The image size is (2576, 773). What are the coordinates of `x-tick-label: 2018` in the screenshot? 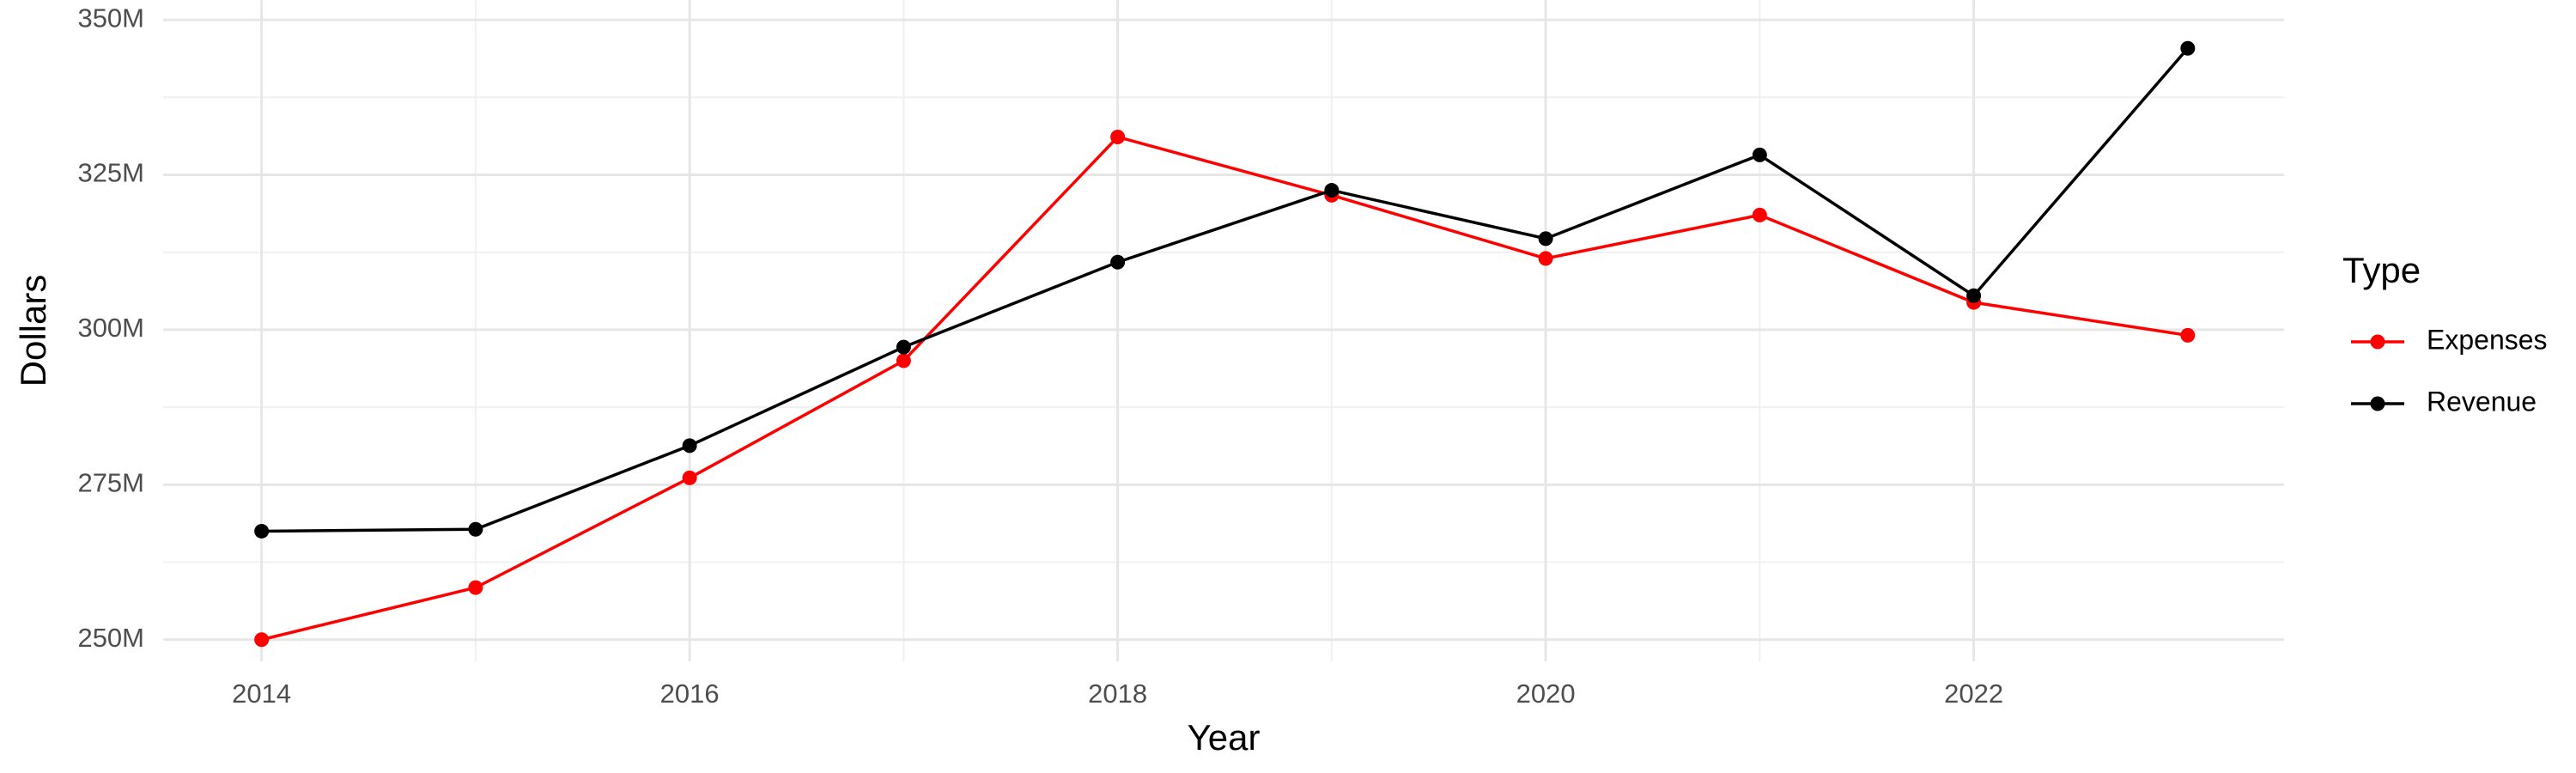 It's located at (1118, 694).